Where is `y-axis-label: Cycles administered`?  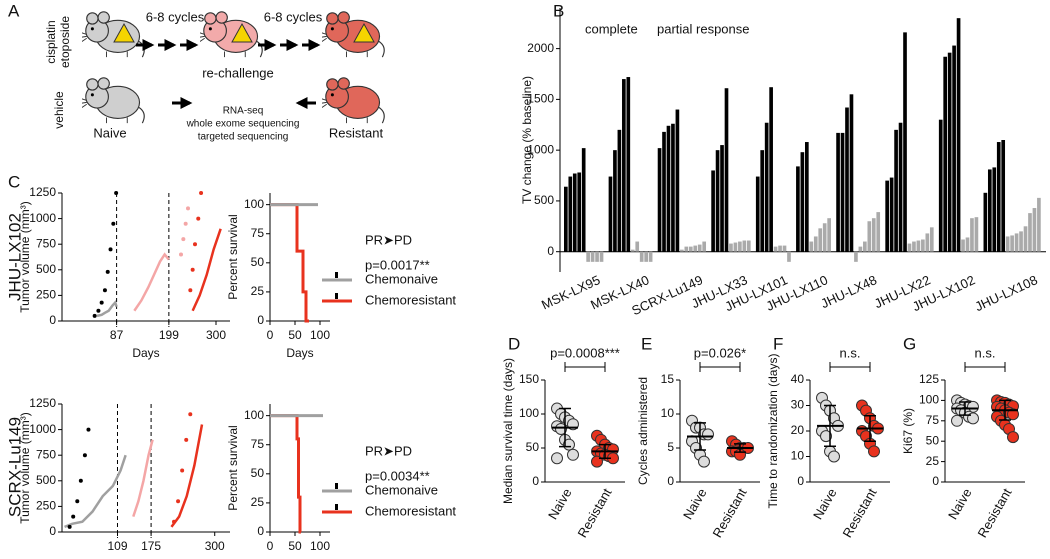
y-axis-label: Cycles administered is located at coordinates (643, 431).